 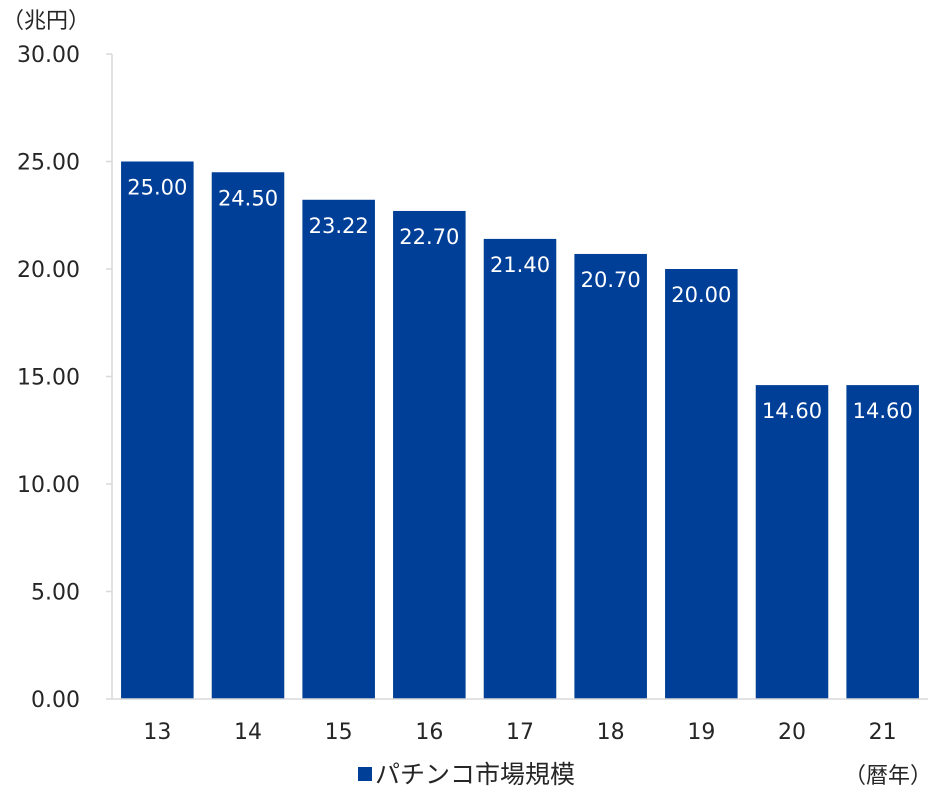 What do you see at coordinates (157, 732) in the screenshot?
I see `x-tick-label-13: 13` at bounding box center [157, 732].